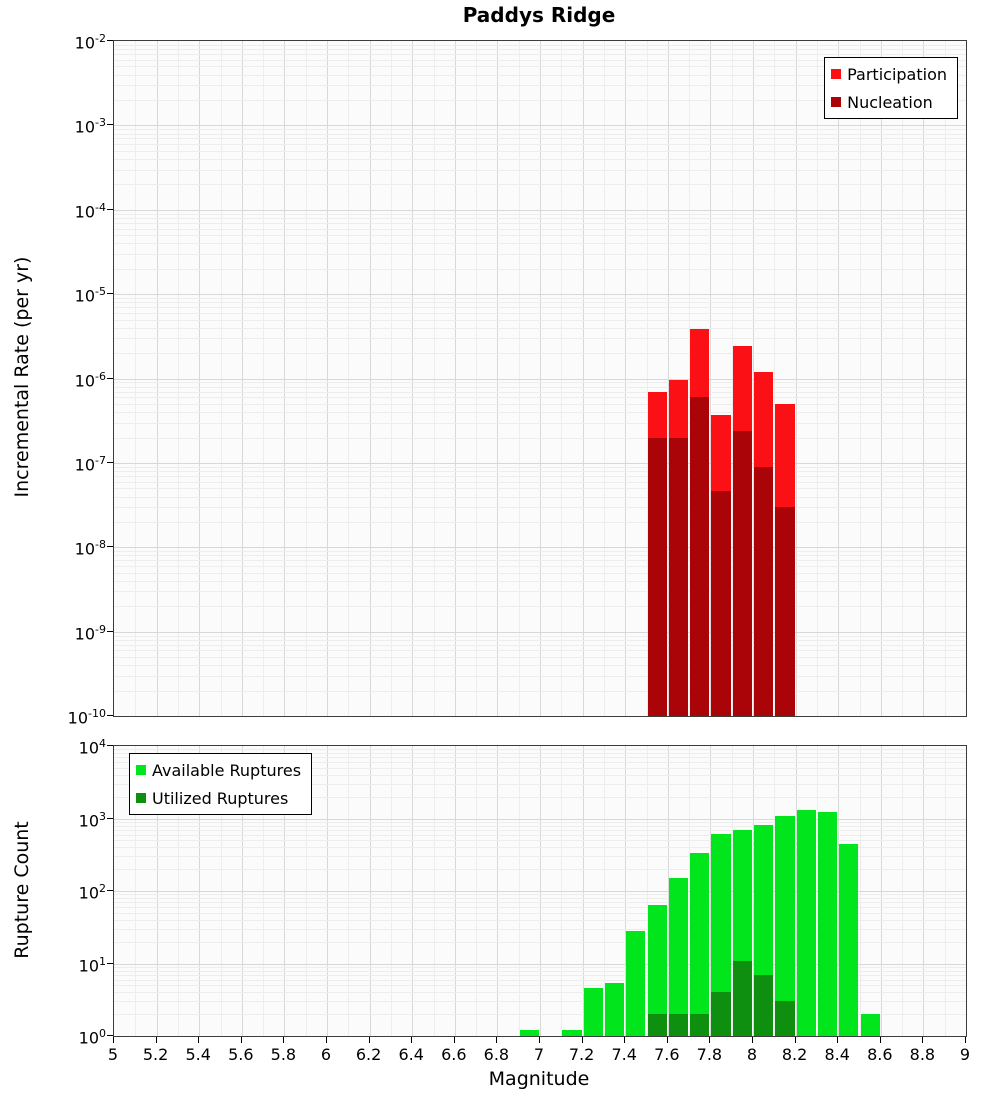 This screenshot has width=1000, height=1100. Describe the element at coordinates (667, 1054) in the screenshot. I see `x-tick-label: 7.6` at that location.